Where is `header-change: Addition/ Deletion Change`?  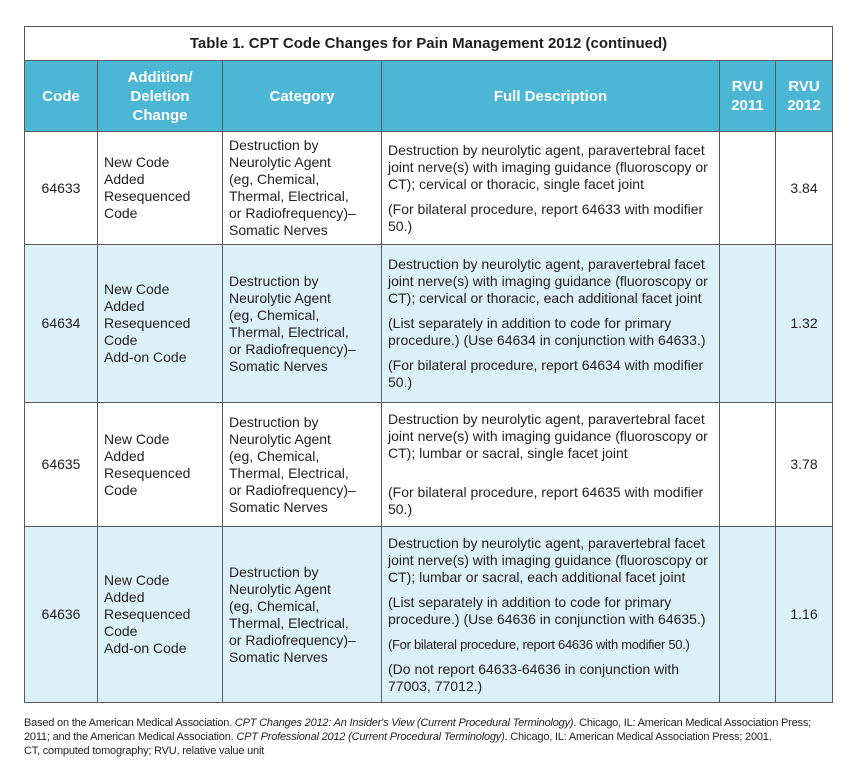 header-change: Addition/ Deletion Change is located at coordinates (160, 96).